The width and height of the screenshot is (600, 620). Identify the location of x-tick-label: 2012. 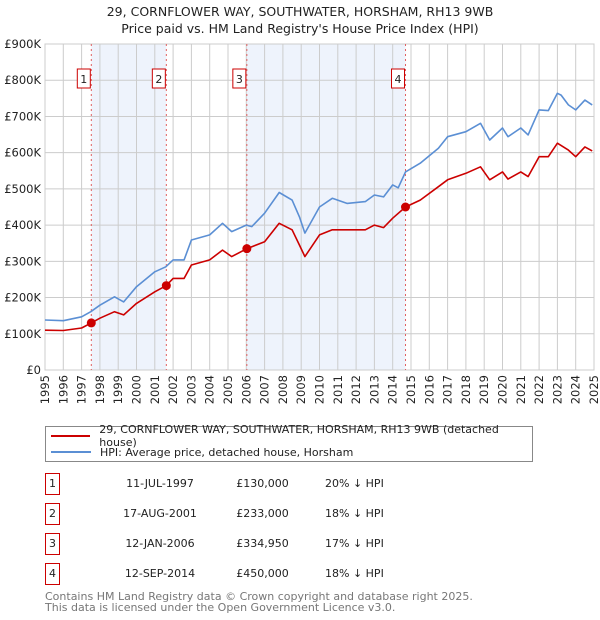
(356, 389).